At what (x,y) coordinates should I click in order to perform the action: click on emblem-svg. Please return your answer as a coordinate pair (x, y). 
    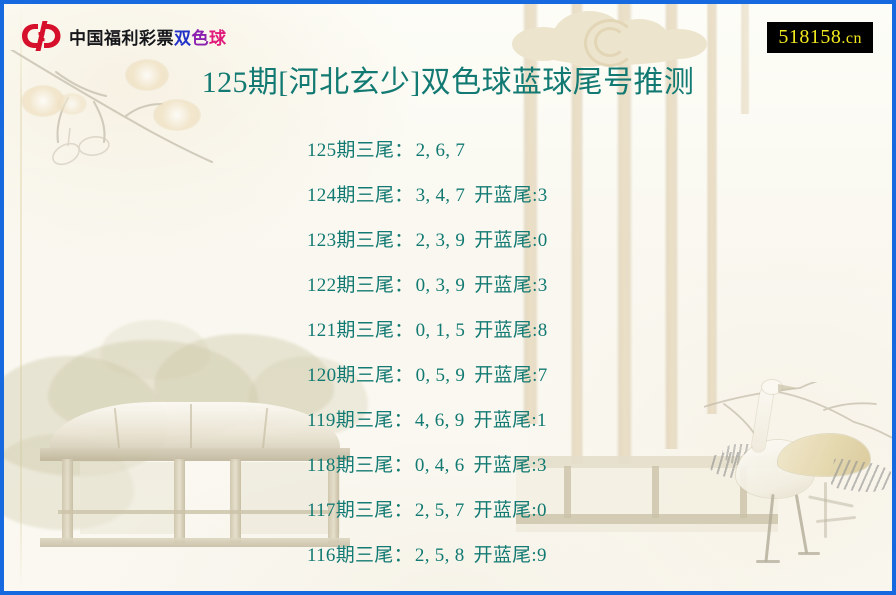
    Looking at the image, I should click on (41, 36).